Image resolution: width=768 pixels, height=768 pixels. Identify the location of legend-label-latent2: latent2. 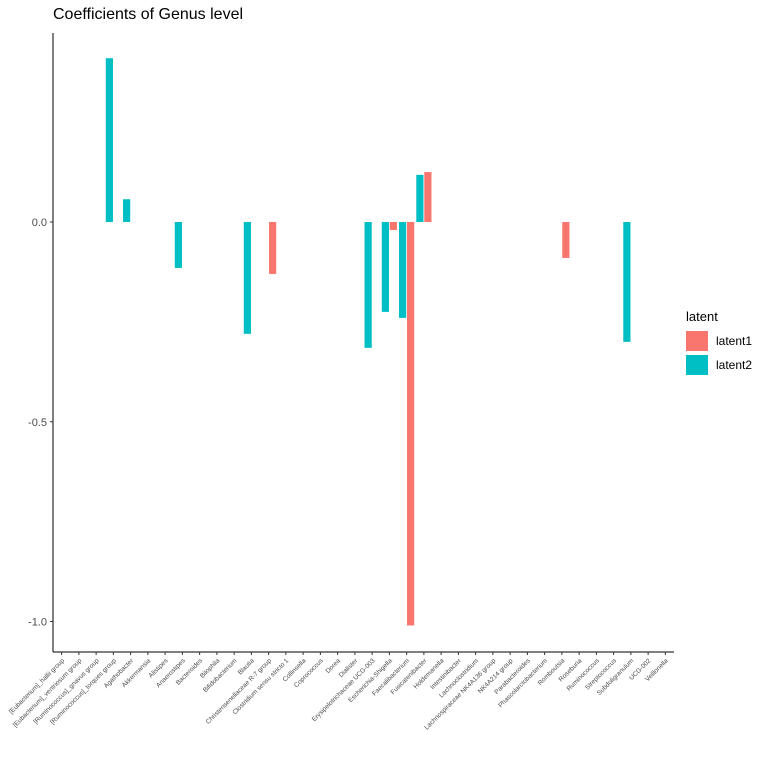
(734, 365).